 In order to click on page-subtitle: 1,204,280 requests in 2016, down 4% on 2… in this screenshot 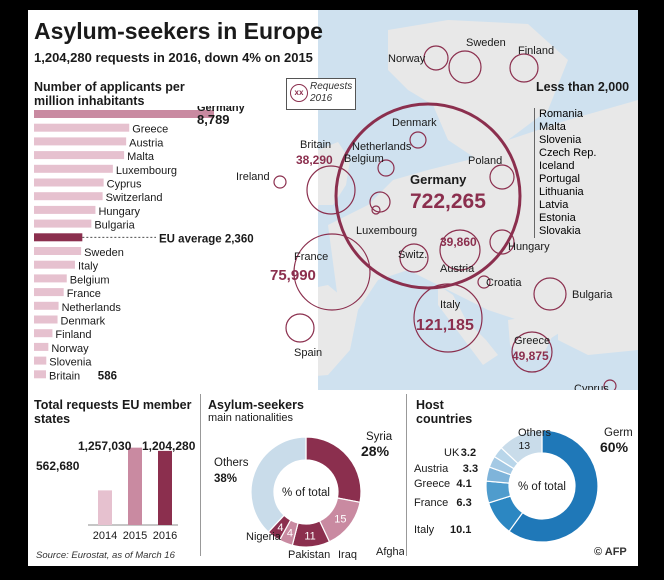, I will do `click(173, 57)`.